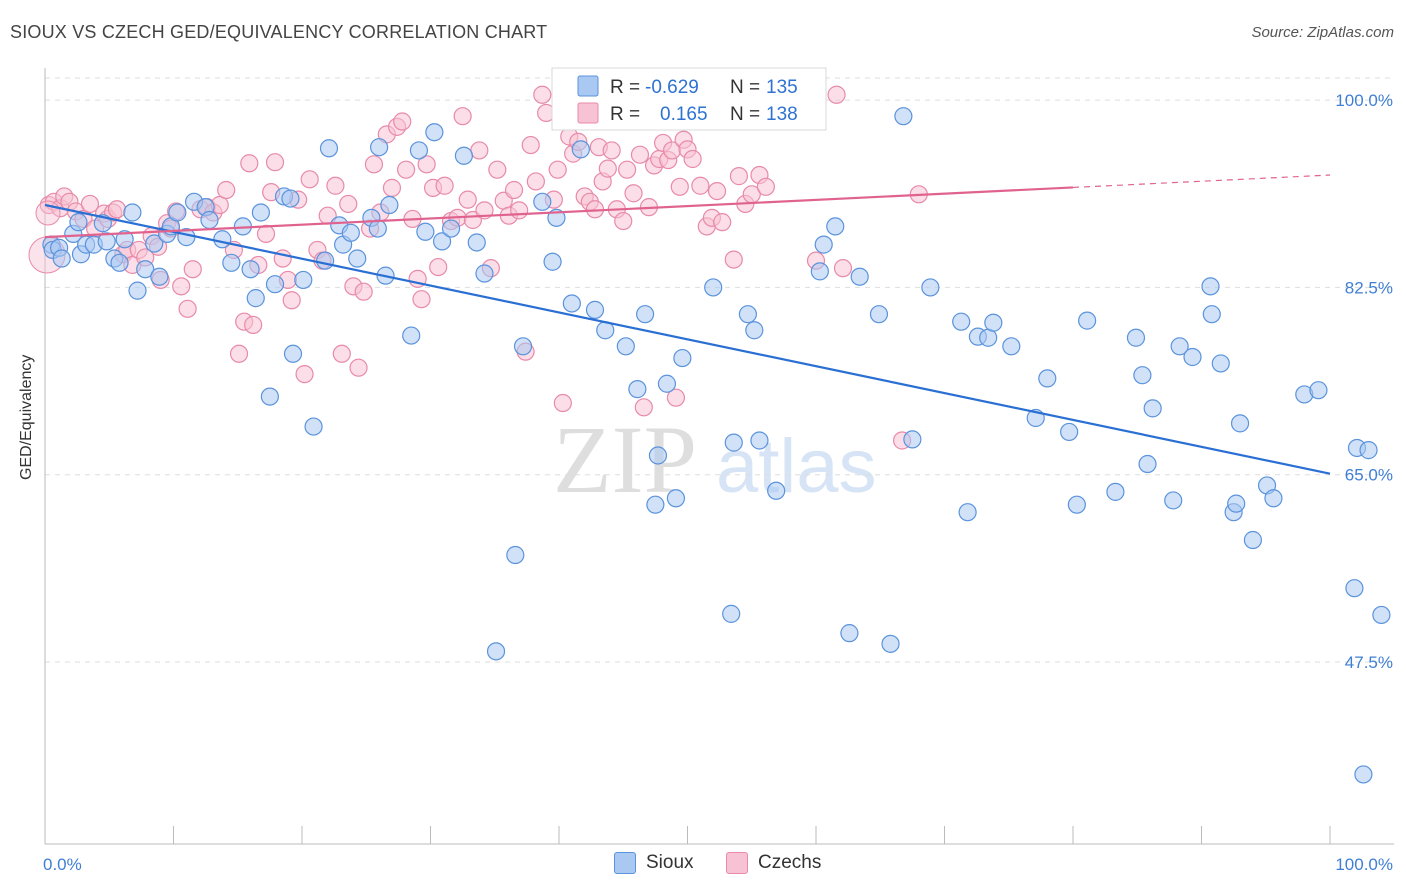  I want to click on y-tick-labels: 100.0% 82.5% 65.0% 47.5%, so click(1364, 381).